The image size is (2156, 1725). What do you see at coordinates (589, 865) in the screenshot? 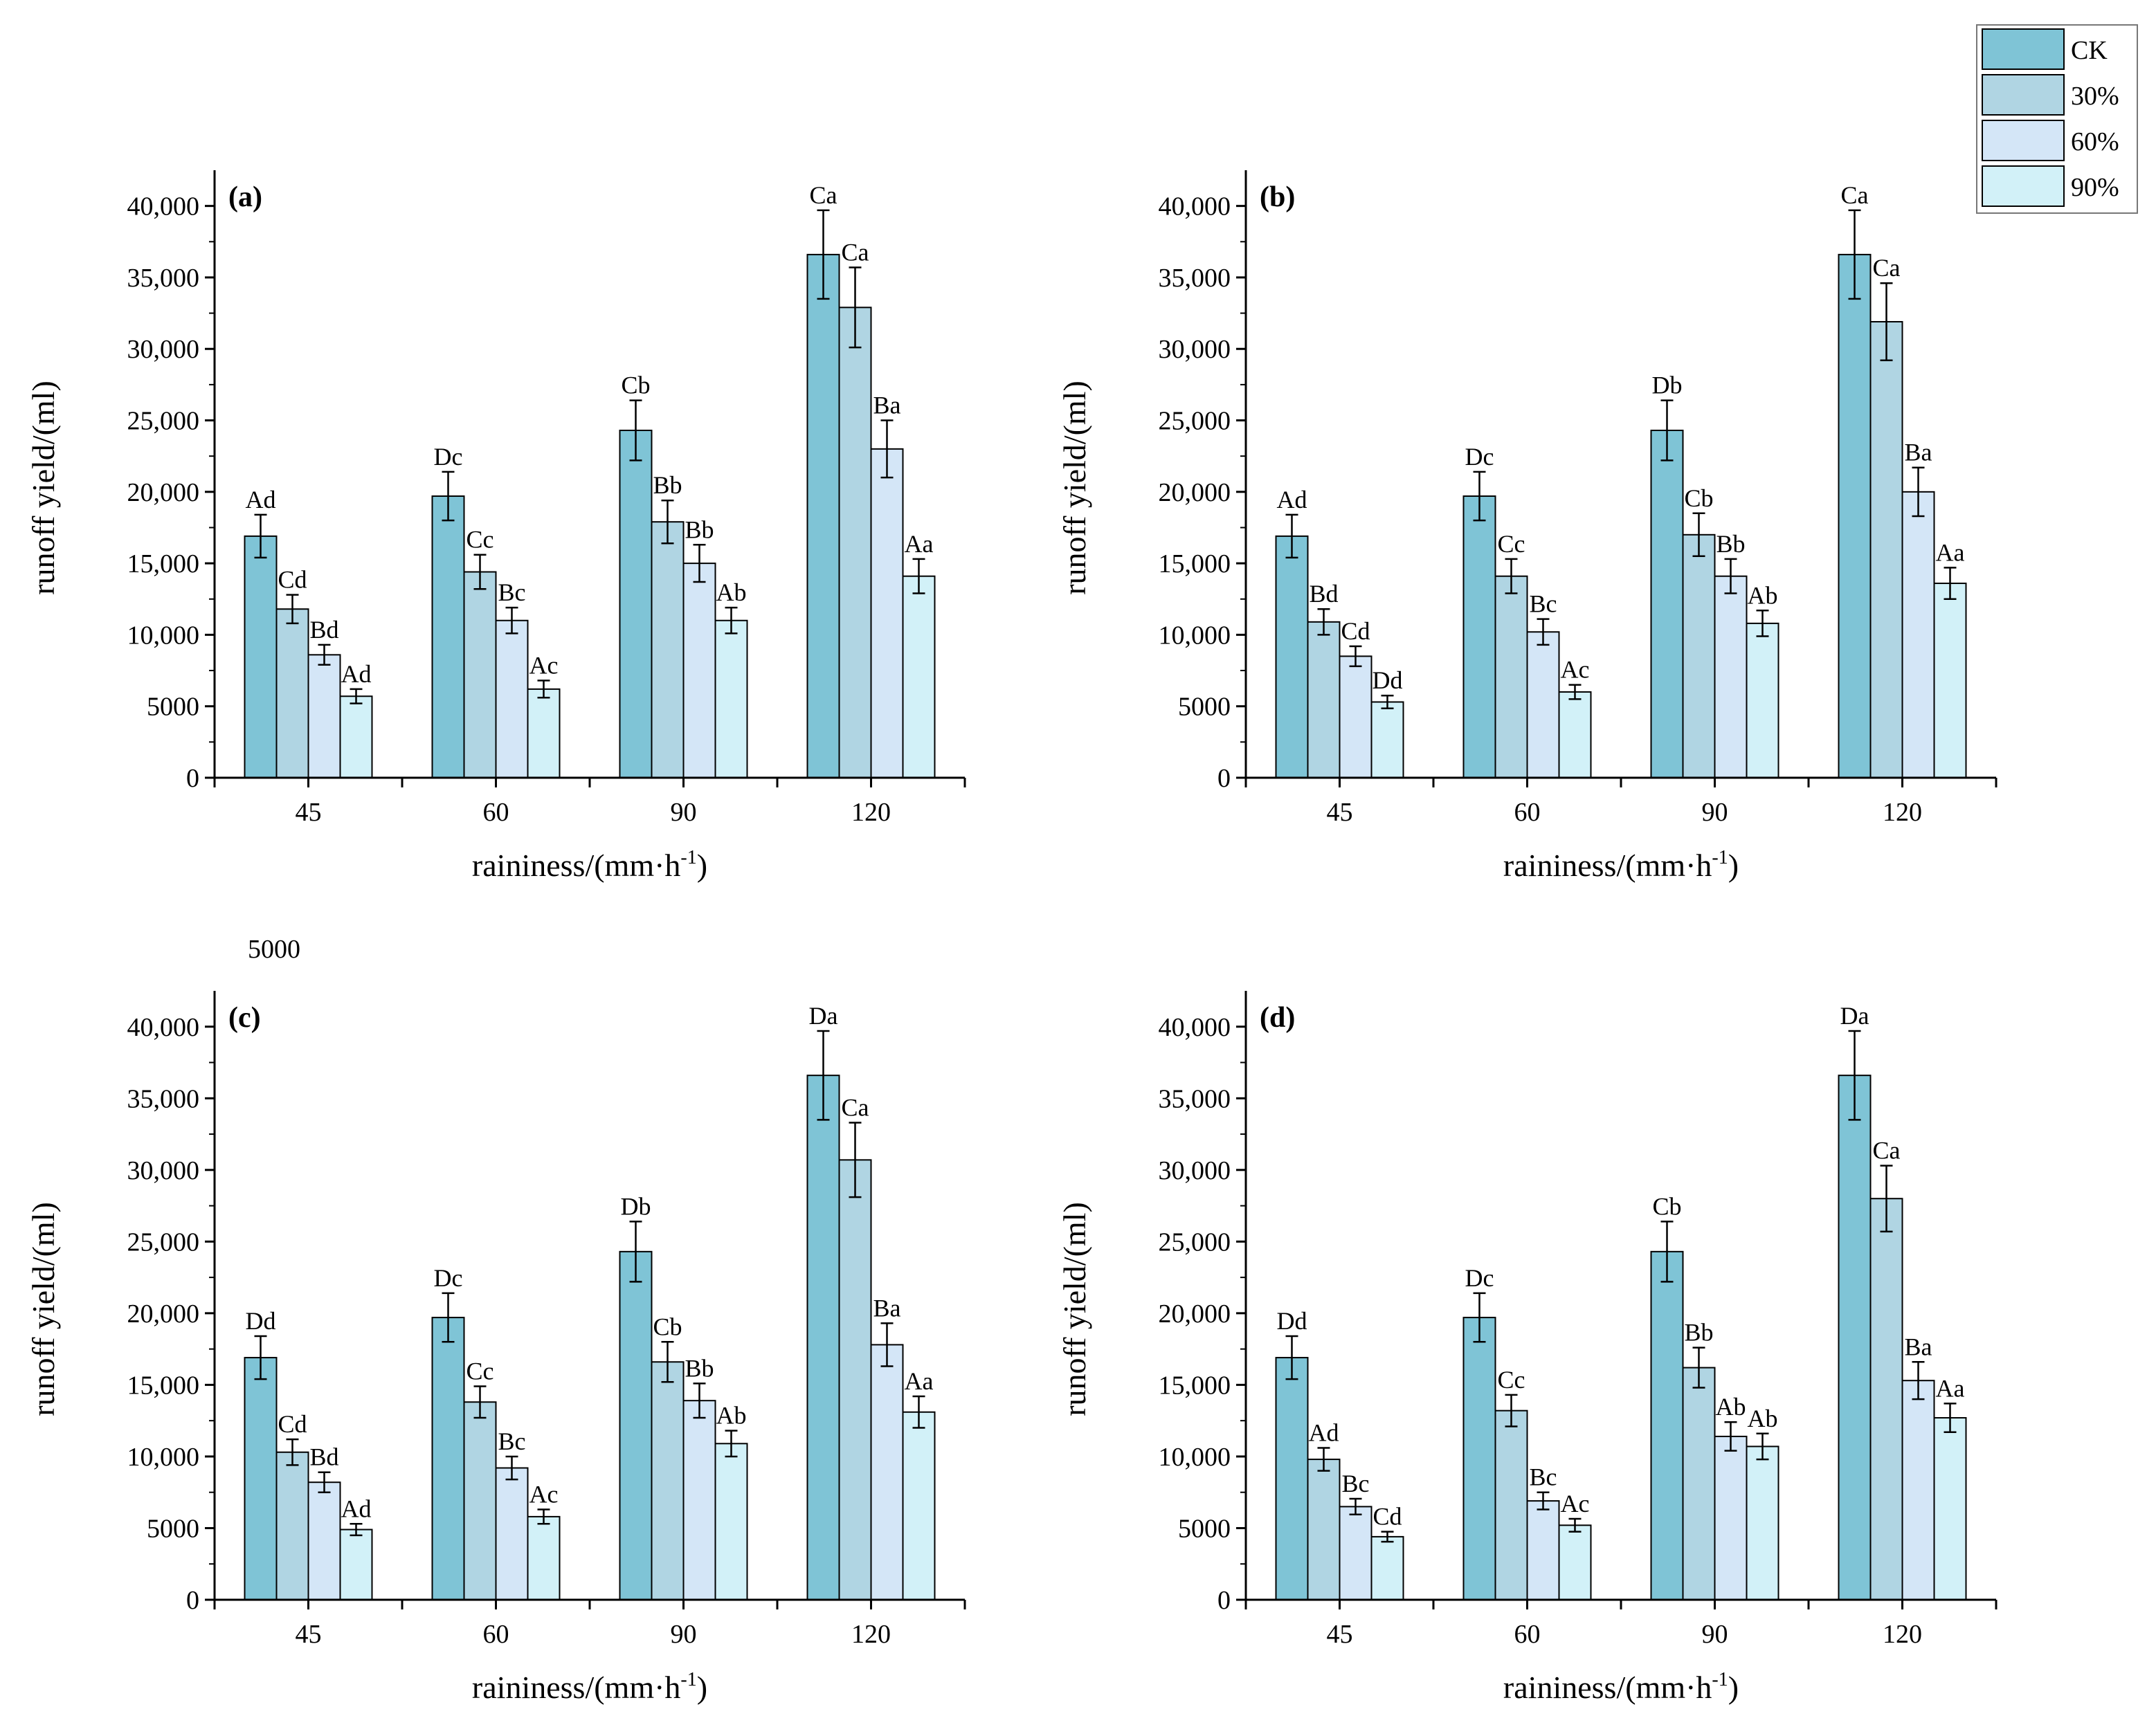
I see `x-axis-title: raininess/(mm·h-1)` at bounding box center [589, 865].